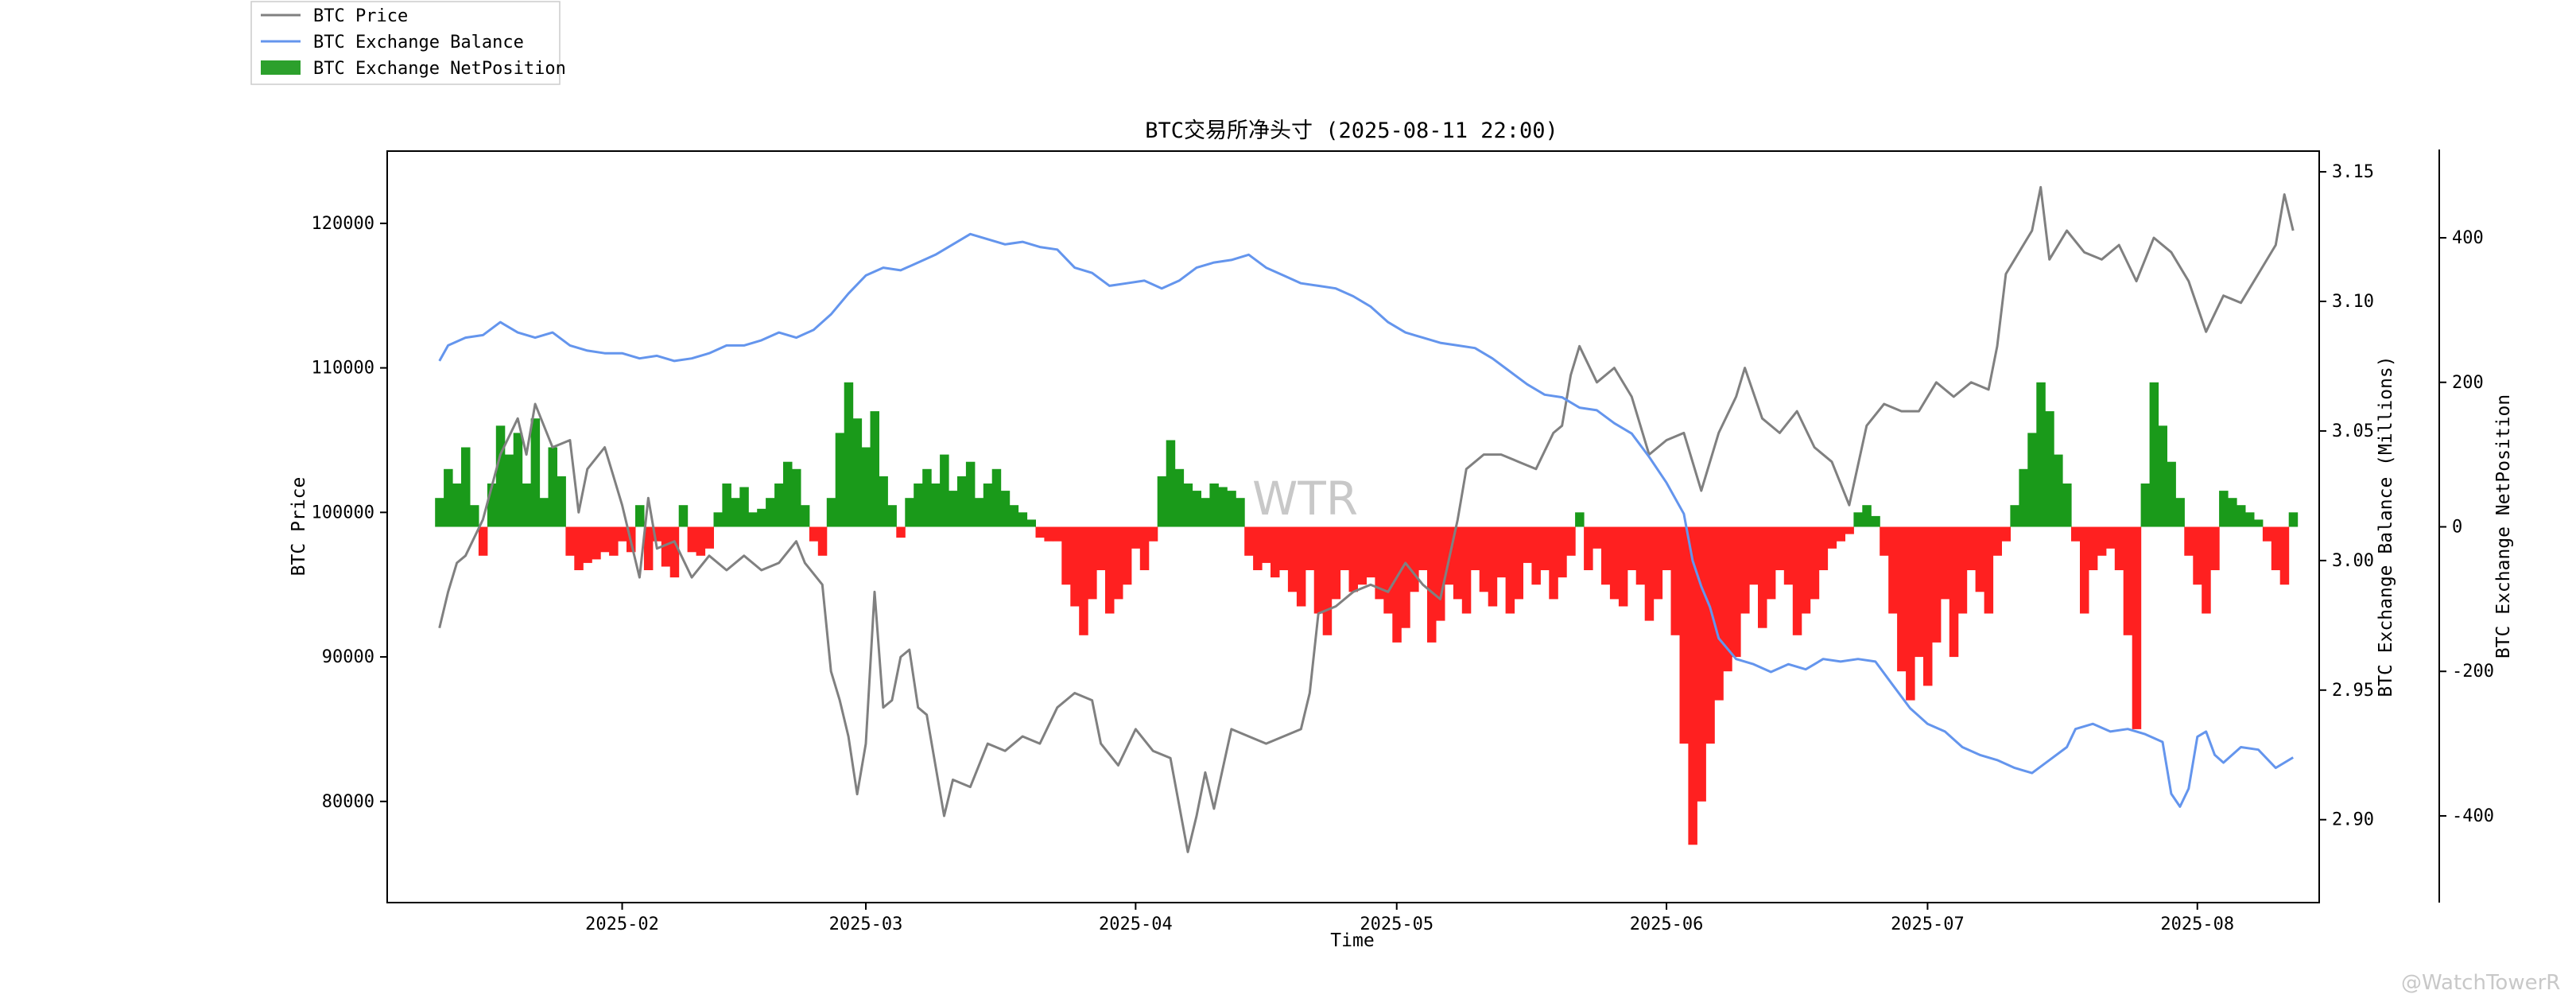 The image size is (2576, 1002). What do you see at coordinates (1352, 940) in the screenshot?
I see `x-axis-label: Time` at bounding box center [1352, 940].